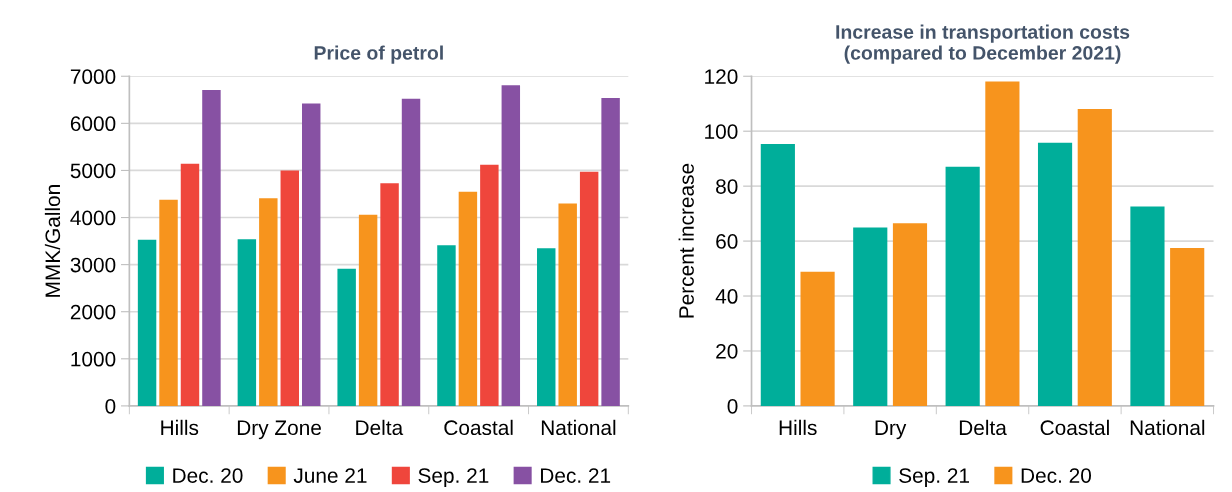 This screenshot has width=1232, height=492. Describe the element at coordinates (983, 44) in the screenshot. I see `chart-title: Increase in transportation costs (compared to December 2021)` at that location.